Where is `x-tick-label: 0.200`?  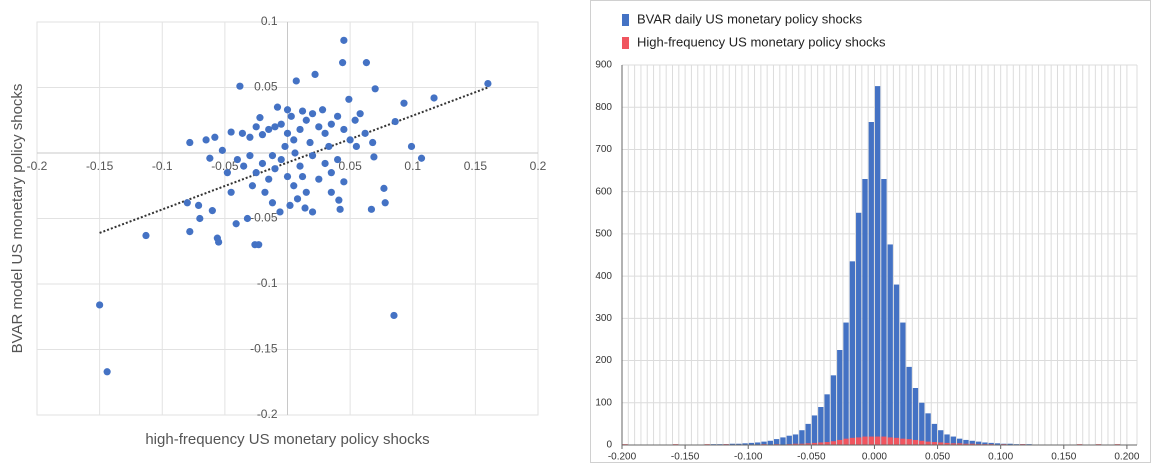
x-tick-label: 0.200 is located at coordinates (1126, 457).